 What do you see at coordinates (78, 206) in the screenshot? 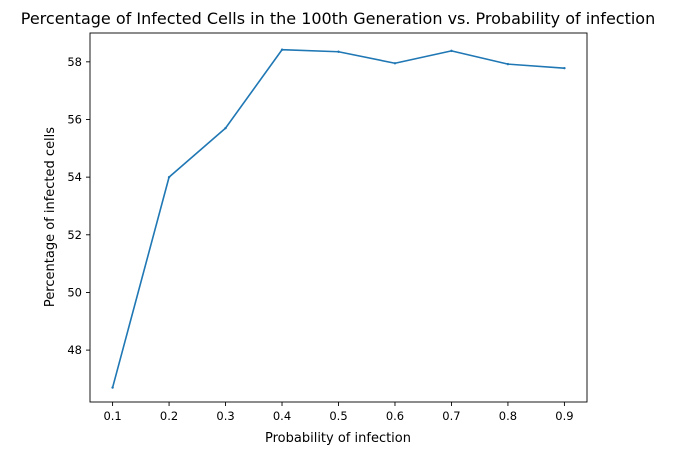
I see `y-axis-ticks: 48 50 52 54 56 58` at bounding box center [78, 206].